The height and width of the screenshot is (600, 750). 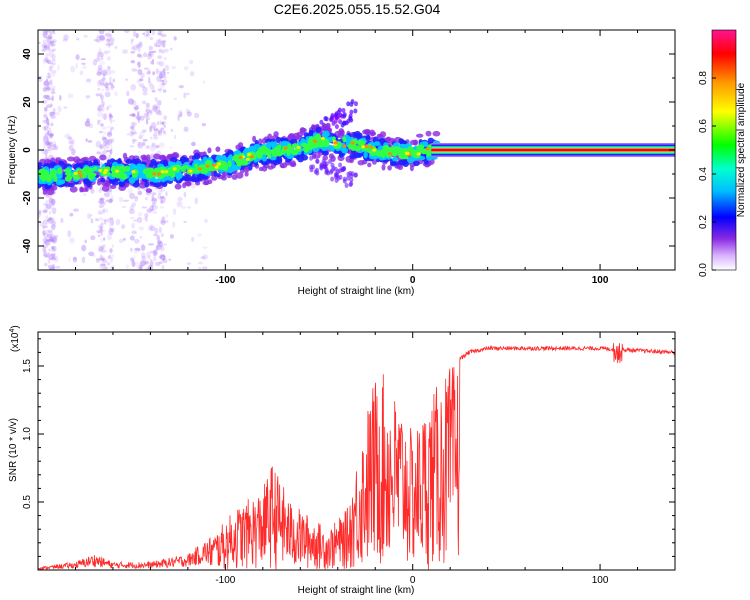 What do you see at coordinates (27, 102) in the screenshot?
I see `spectrogram-ytick-label: 20` at bounding box center [27, 102].